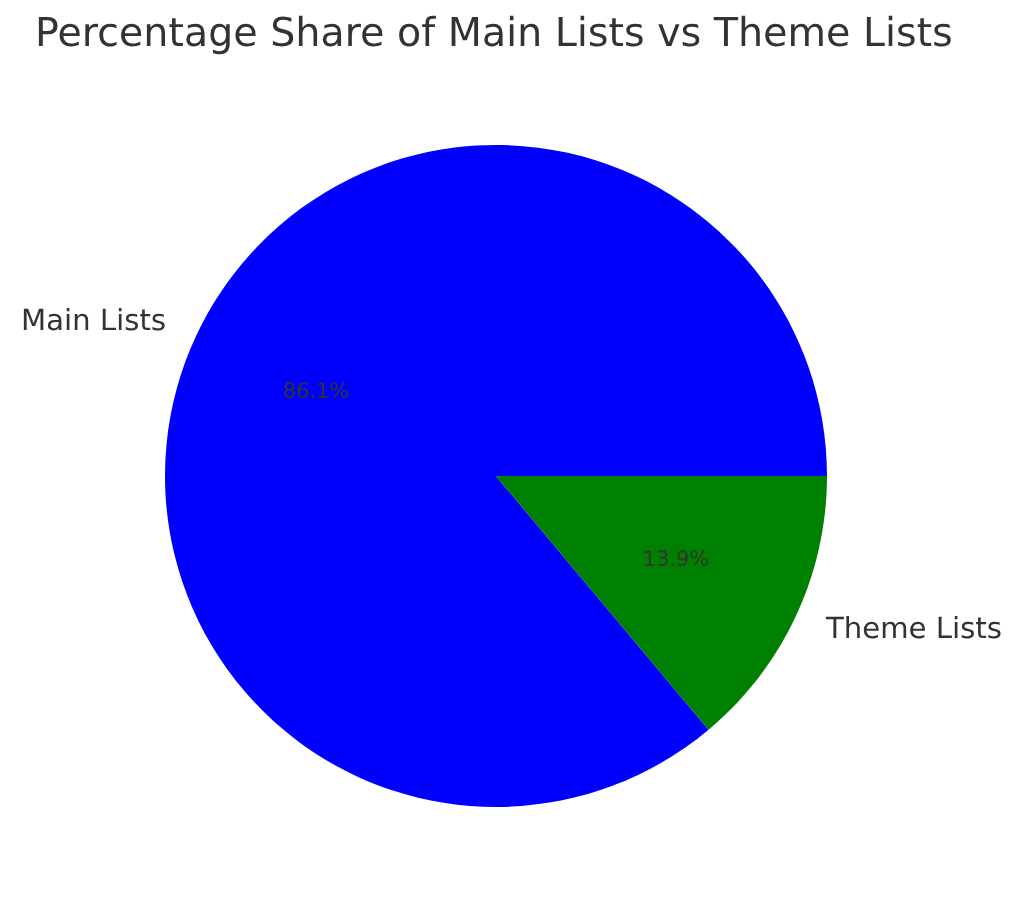 Image resolution: width=1024 pixels, height=908 pixels. What do you see at coordinates (94, 319) in the screenshot?
I see `slice-label: Main Lists` at bounding box center [94, 319].